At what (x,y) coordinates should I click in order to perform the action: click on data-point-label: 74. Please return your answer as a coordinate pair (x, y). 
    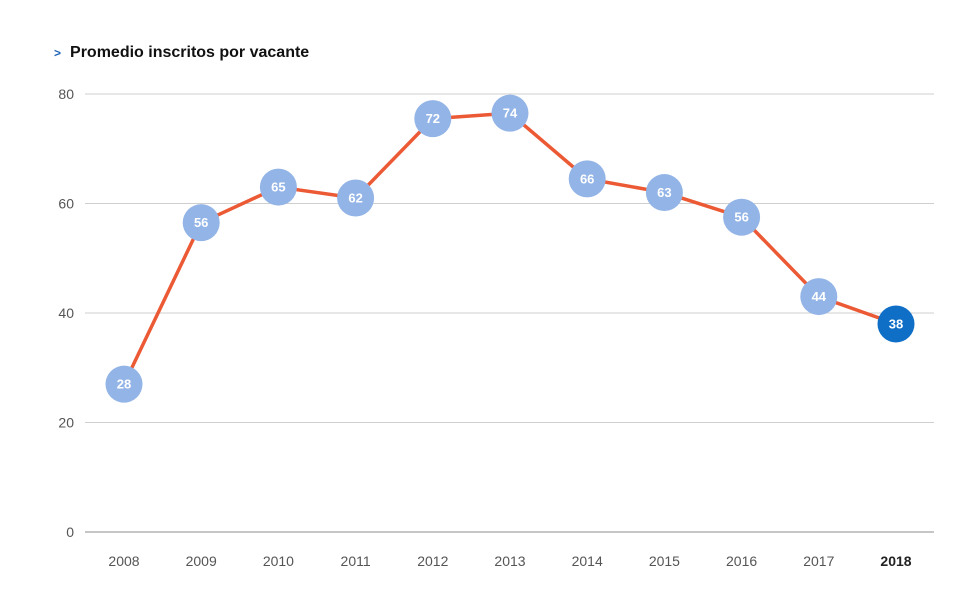
    Looking at the image, I should click on (510, 113).